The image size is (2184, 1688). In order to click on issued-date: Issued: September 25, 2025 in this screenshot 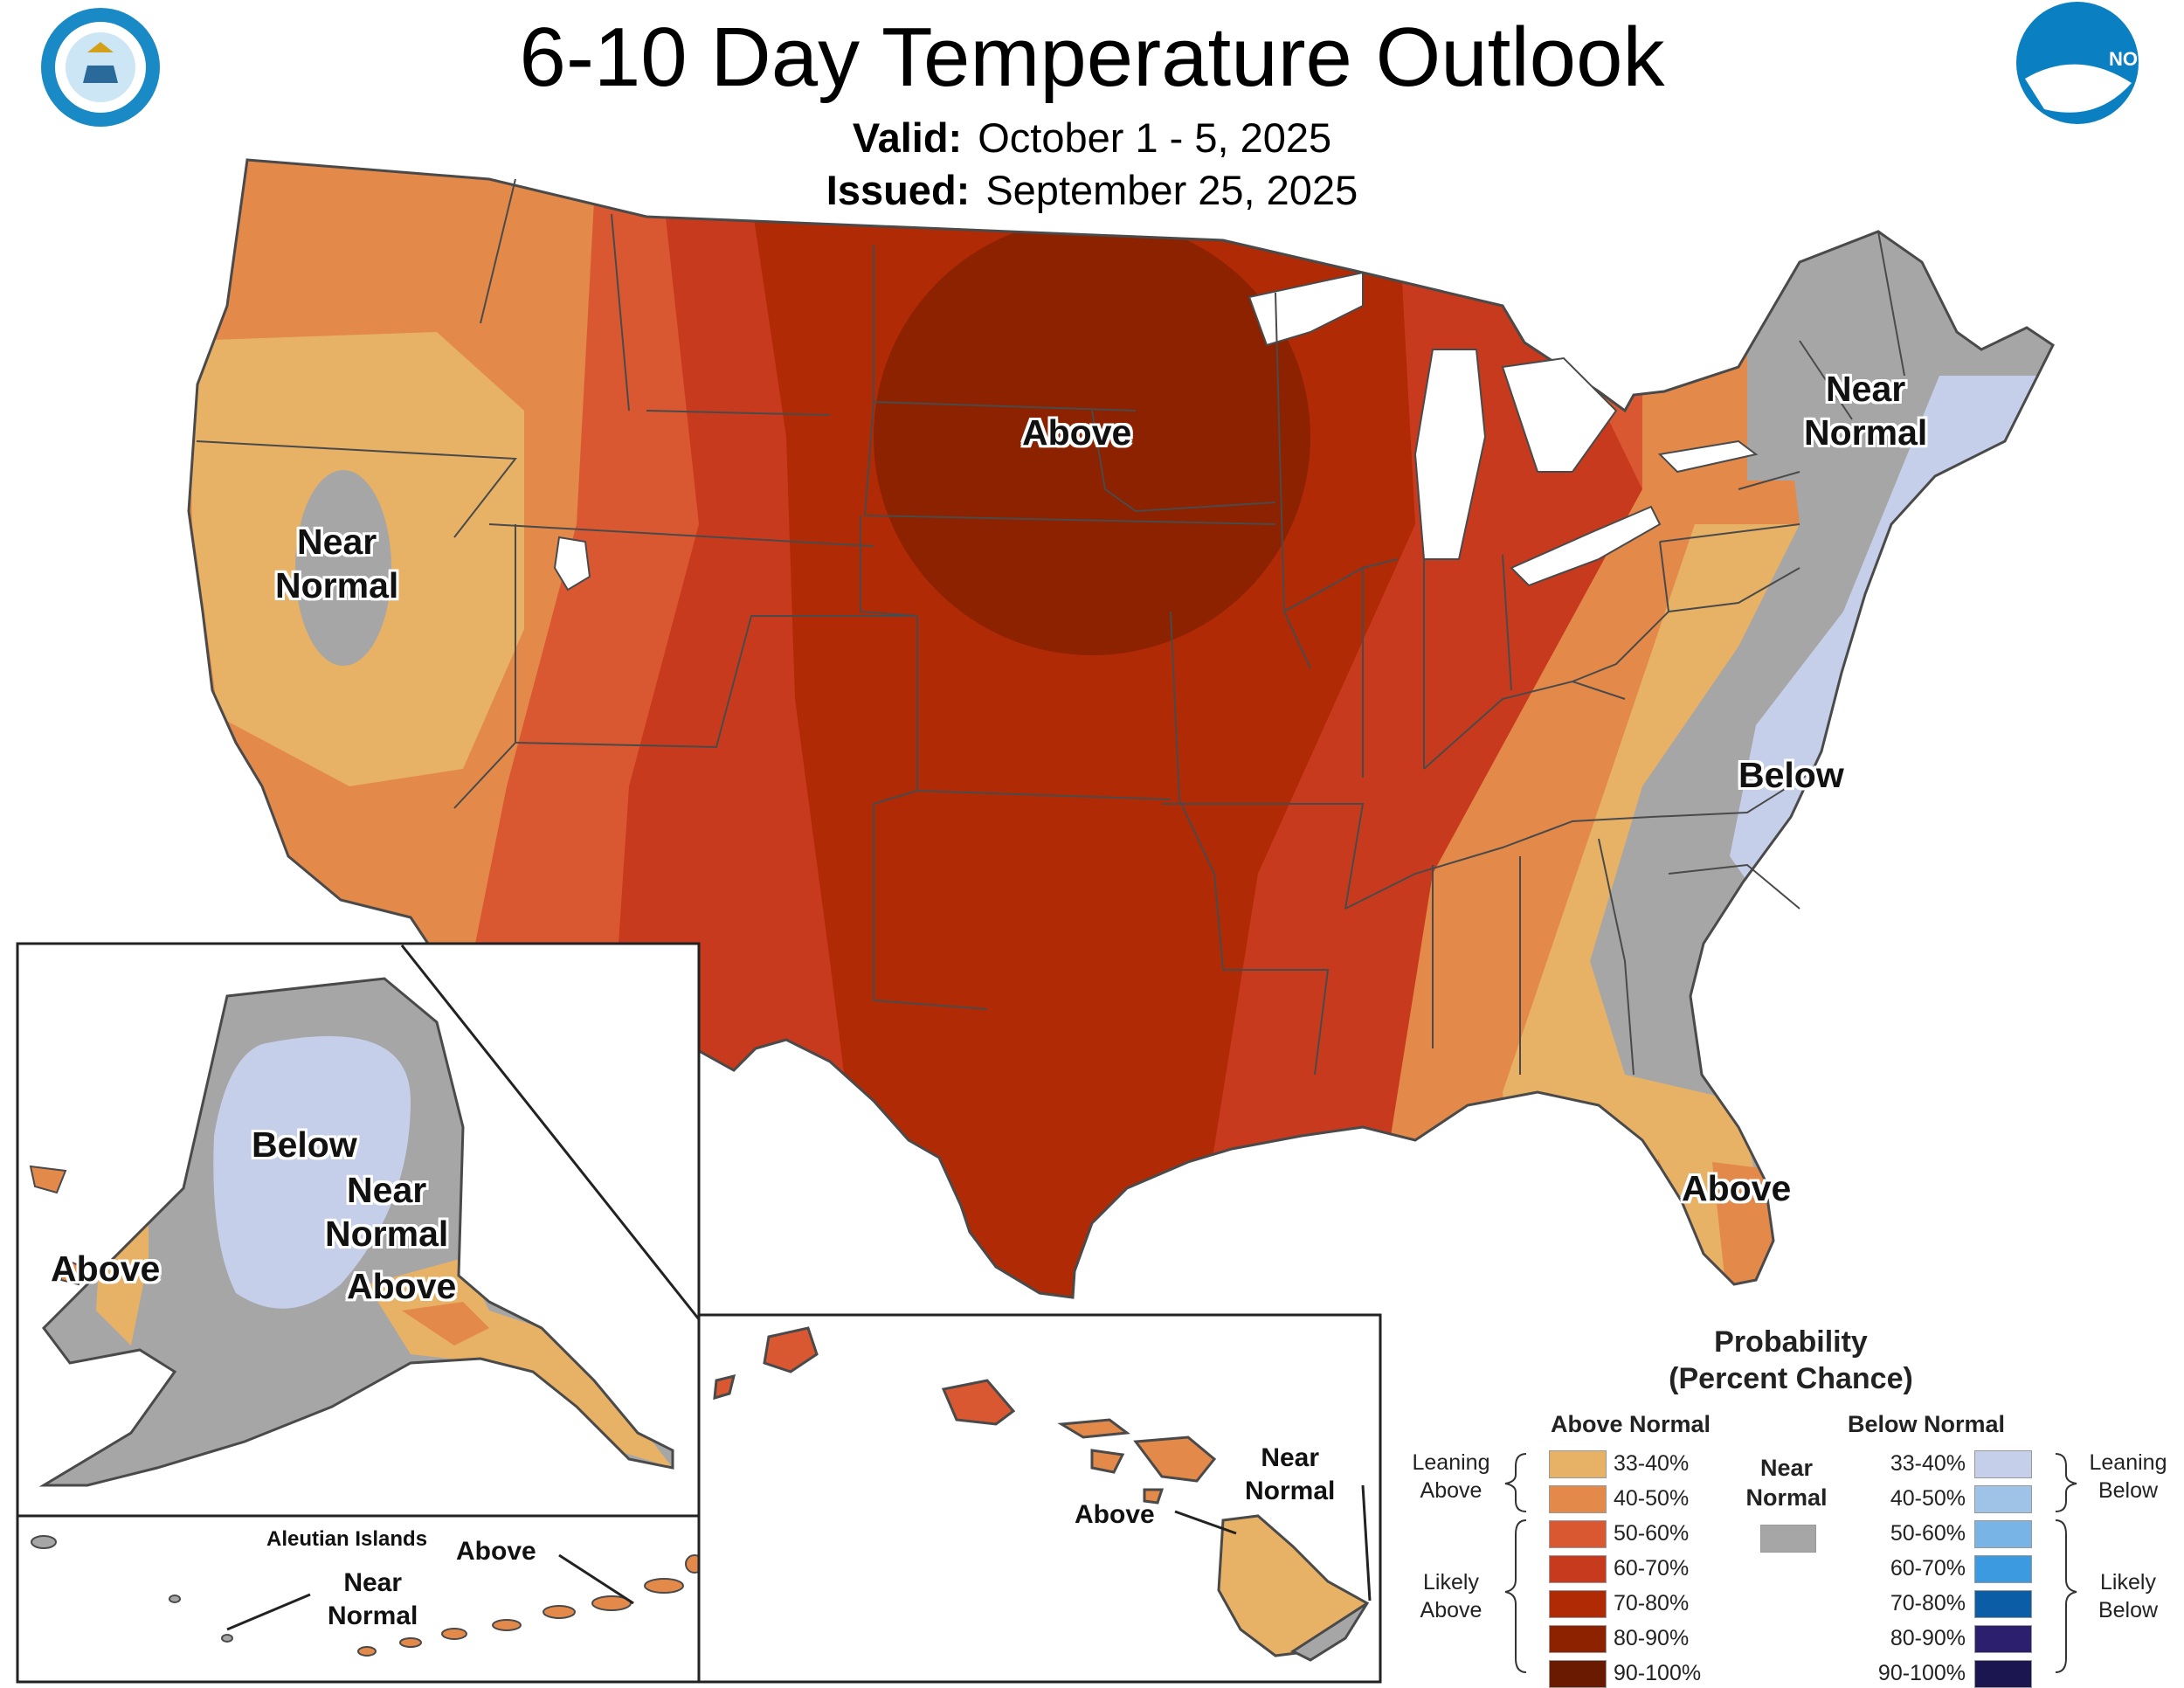, I will do `click(1092, 190)`.